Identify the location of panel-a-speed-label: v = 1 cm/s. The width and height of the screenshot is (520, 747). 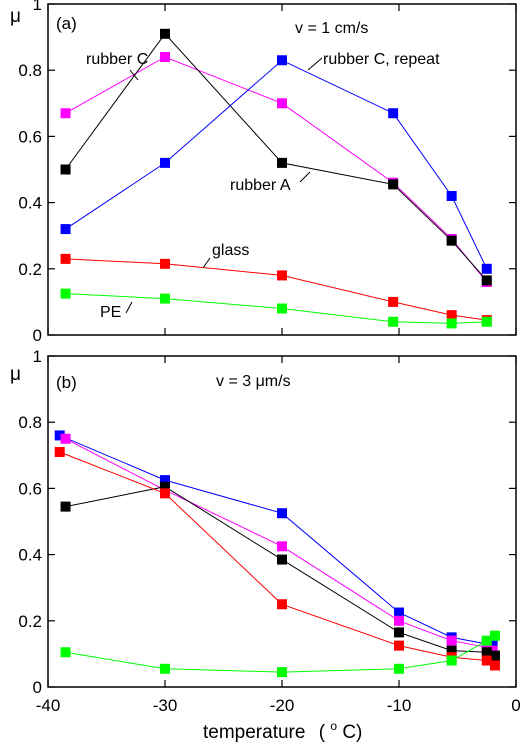
(331, 28).